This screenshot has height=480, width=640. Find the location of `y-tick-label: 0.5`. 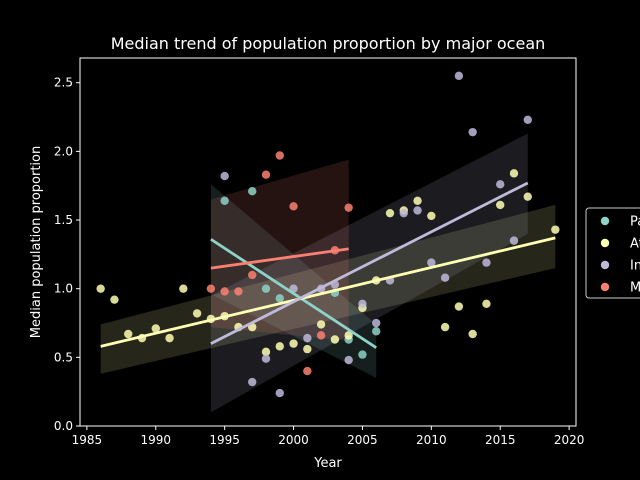

y-tick-label: 0.5 is located at coordinates (63, 357).